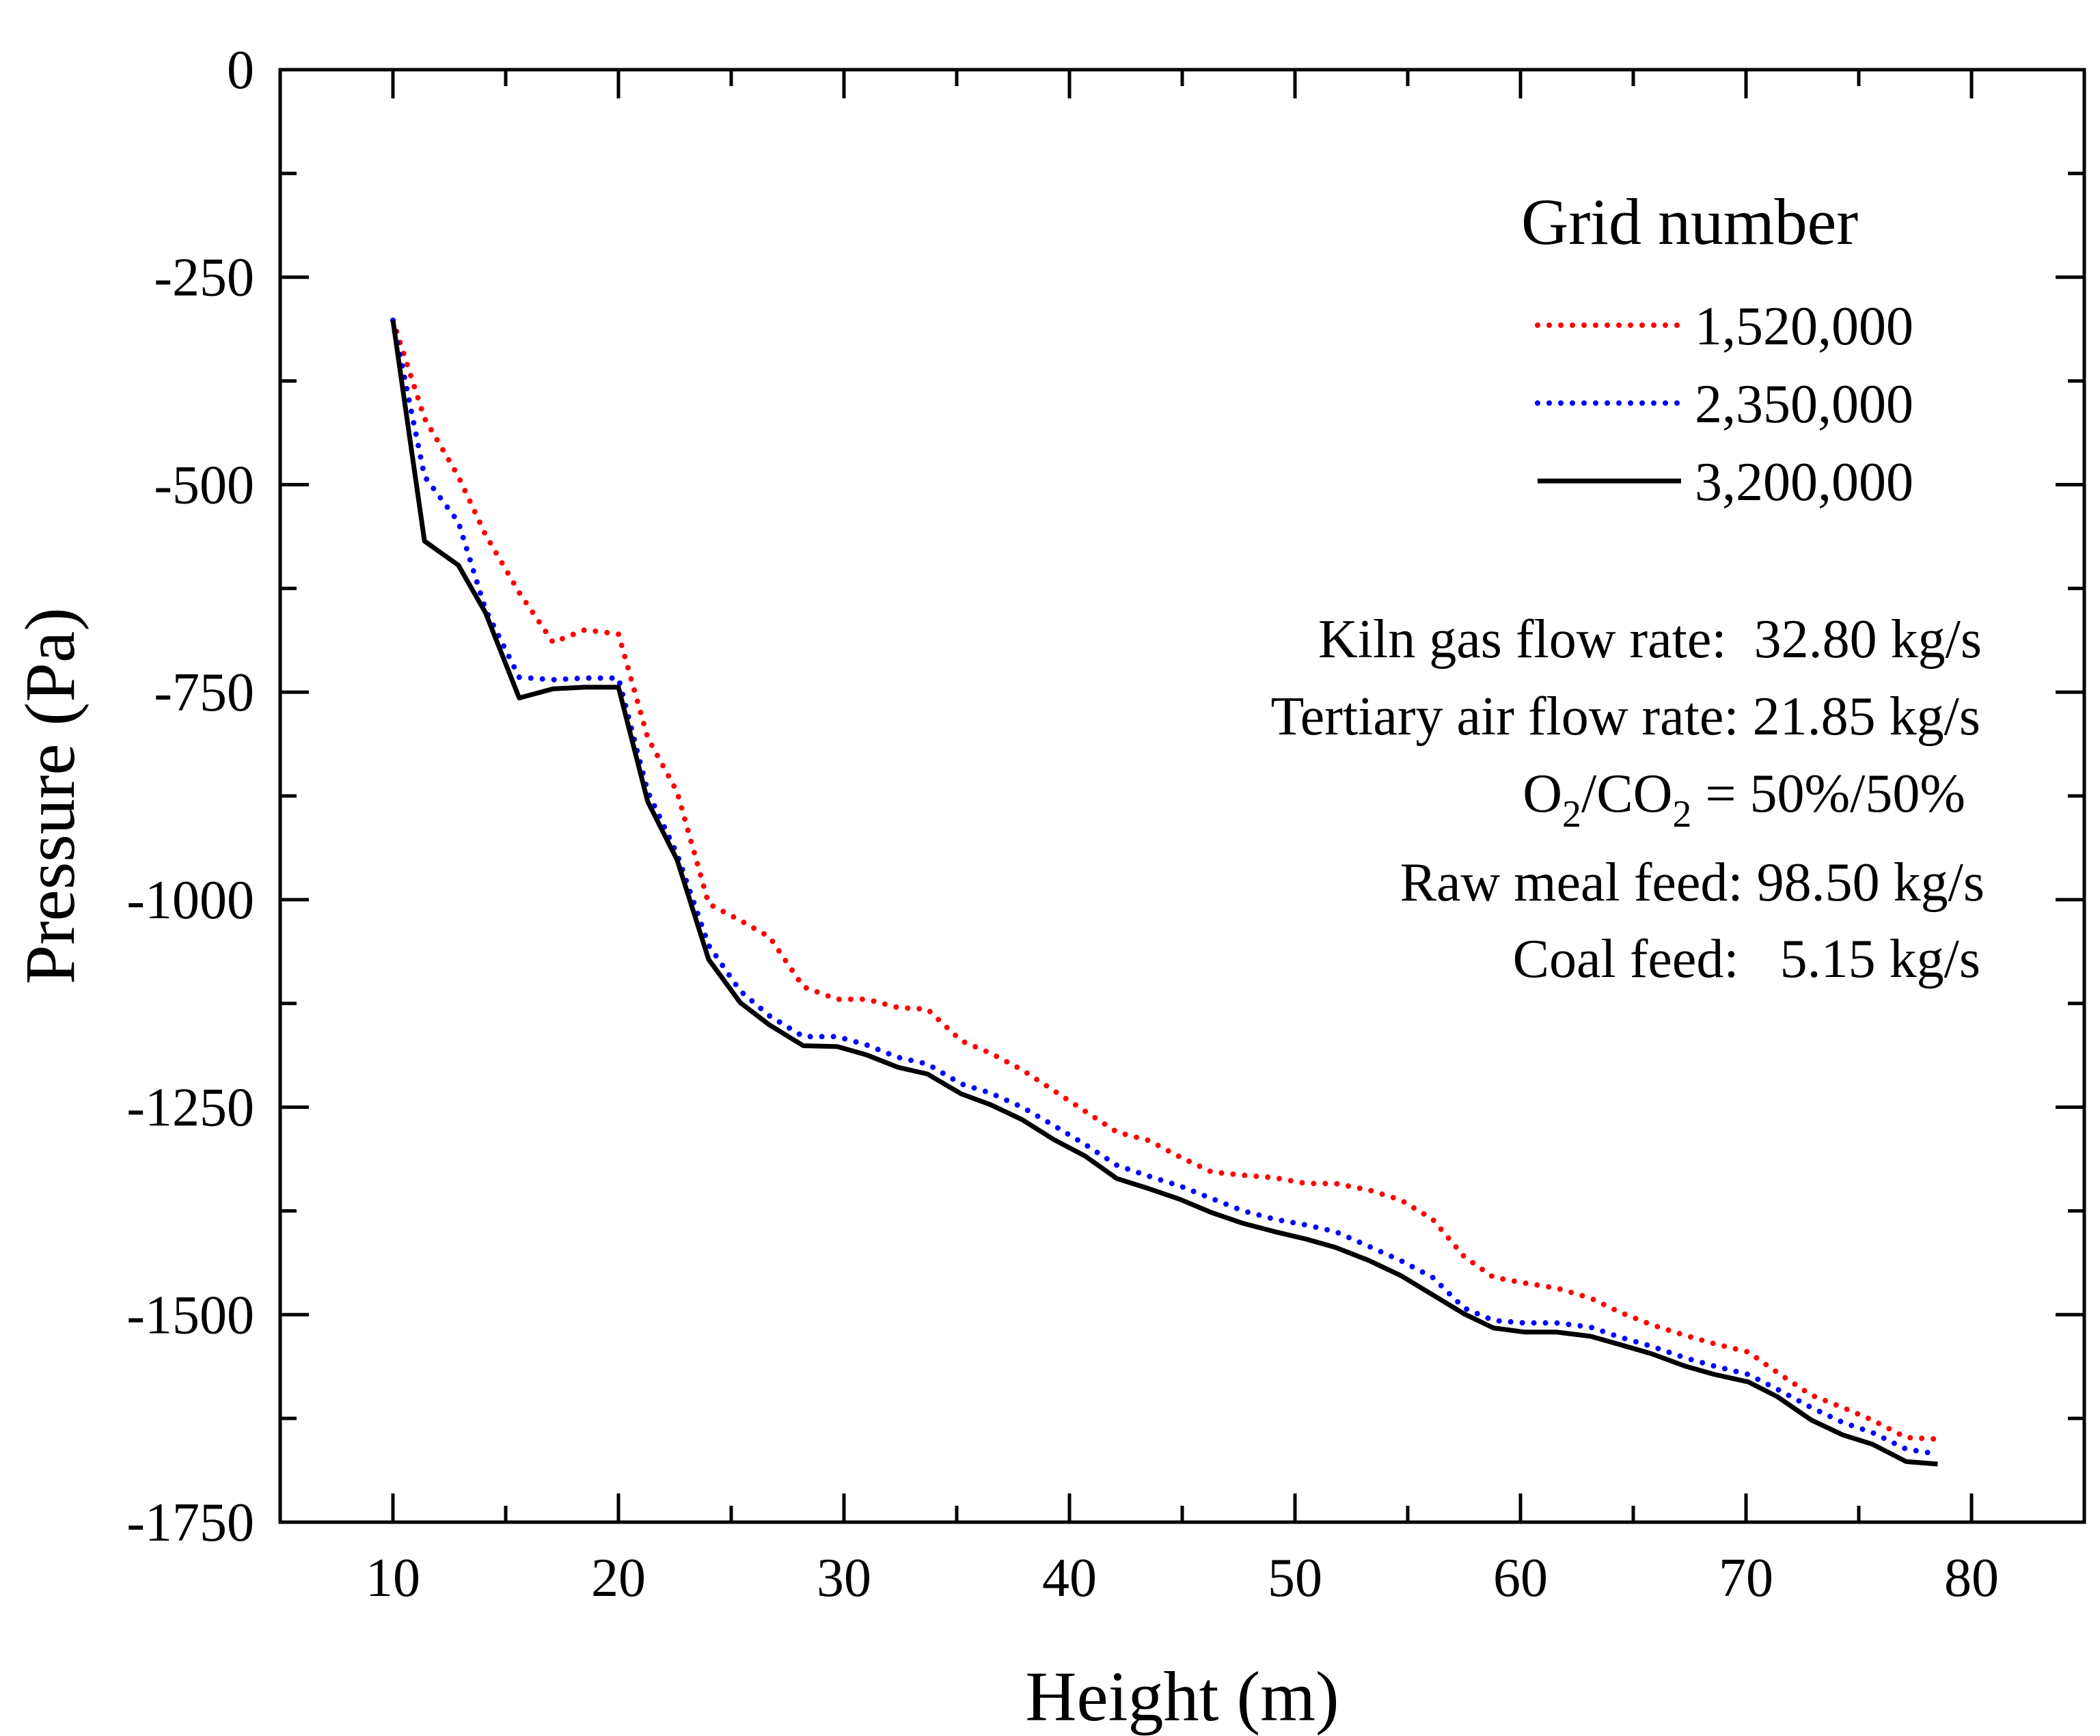  What do you see at coordinates (1804, 404) in the screenshot?
I see `legend-label-2: 2,350,000` at bounding box center [1804, 404].